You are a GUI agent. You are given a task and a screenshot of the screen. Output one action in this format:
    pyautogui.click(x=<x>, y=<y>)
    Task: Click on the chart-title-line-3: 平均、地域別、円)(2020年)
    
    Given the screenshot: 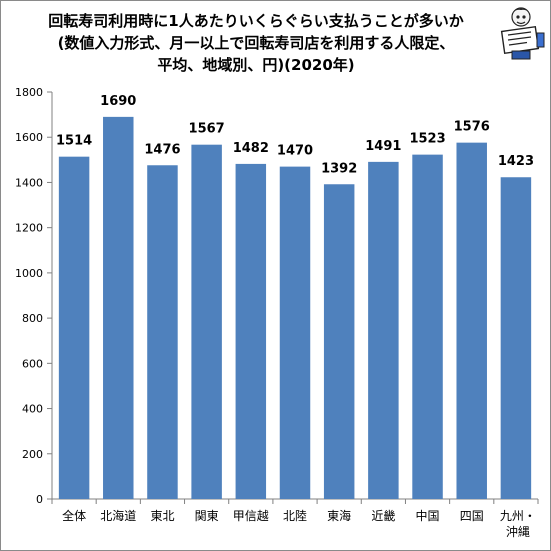 What is the action you would take?
    pyautogui.click(x=256, y=65)
    